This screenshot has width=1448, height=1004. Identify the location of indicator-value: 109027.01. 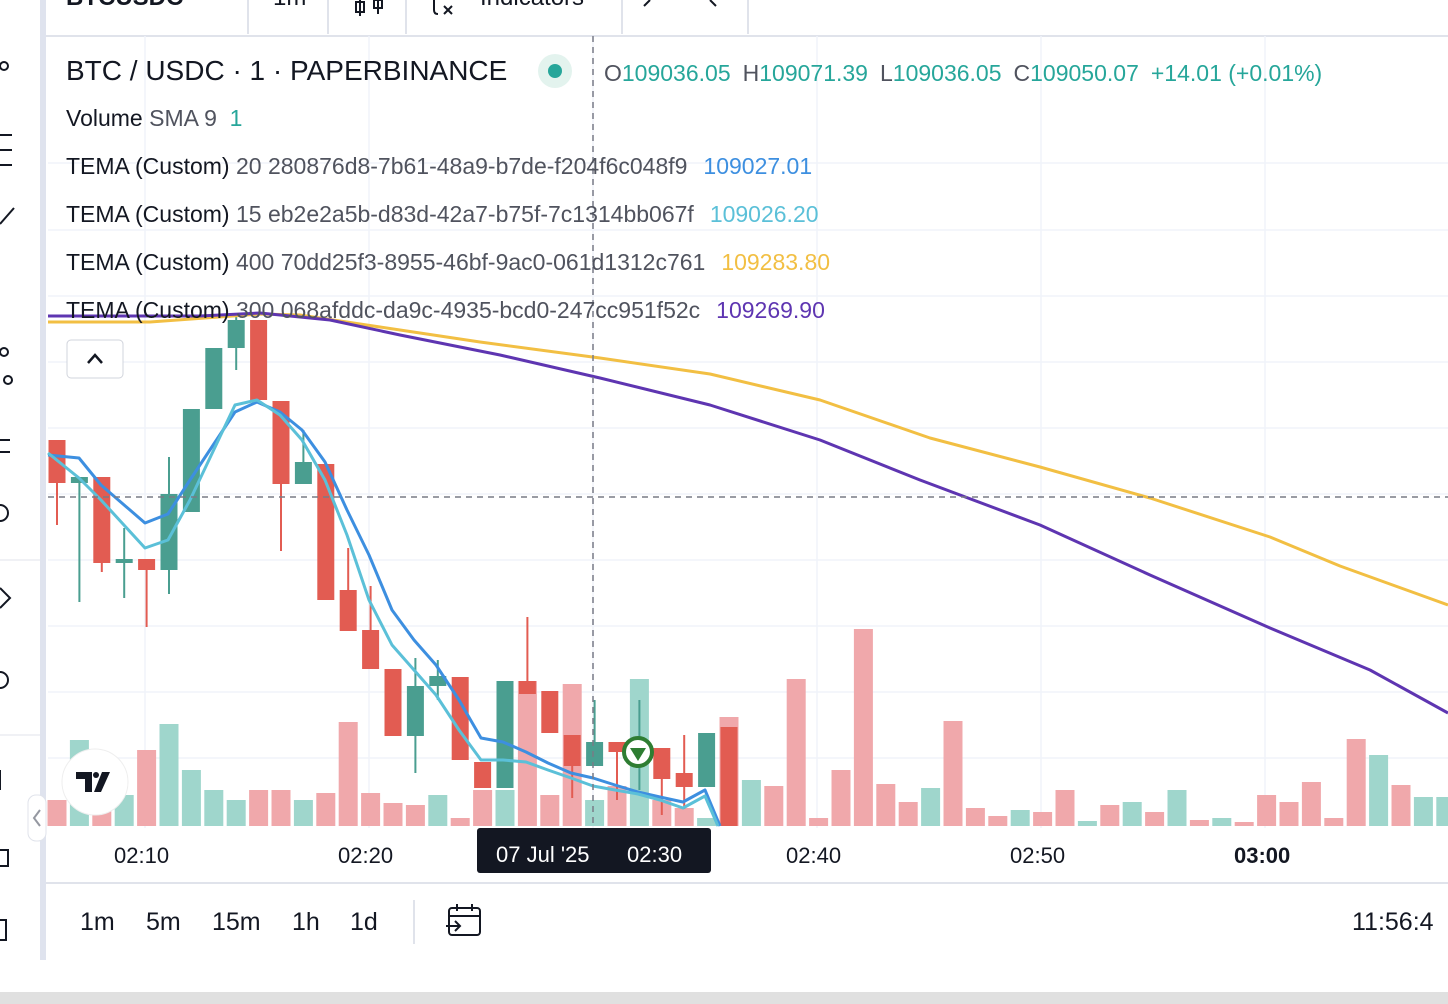
(758, 166).